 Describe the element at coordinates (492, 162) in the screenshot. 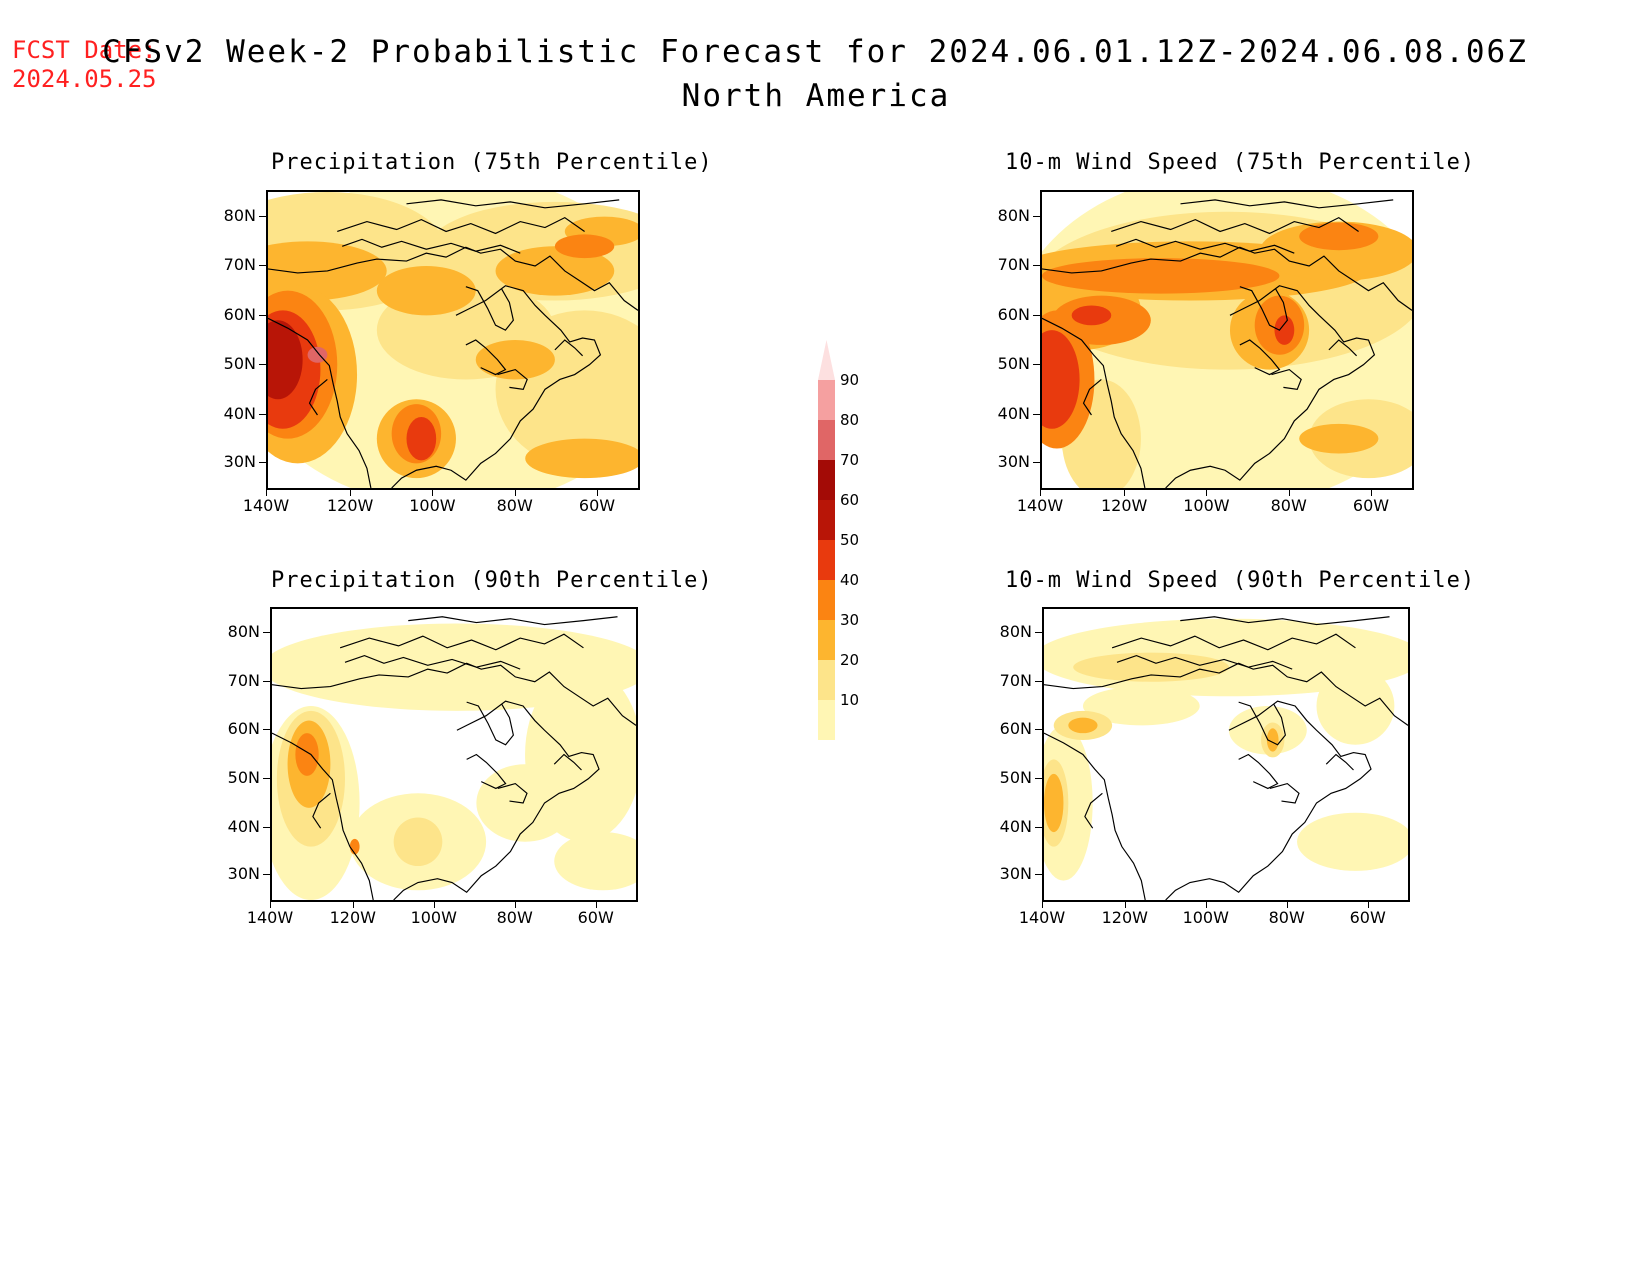

I see `panel-title: Precipitation (75th Percentile)` at that location.